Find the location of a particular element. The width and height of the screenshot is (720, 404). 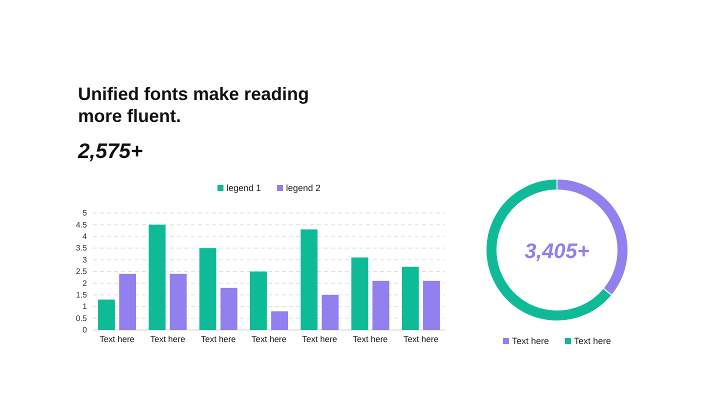

y-tick-label: 2 is located at coordinates (85, 283).